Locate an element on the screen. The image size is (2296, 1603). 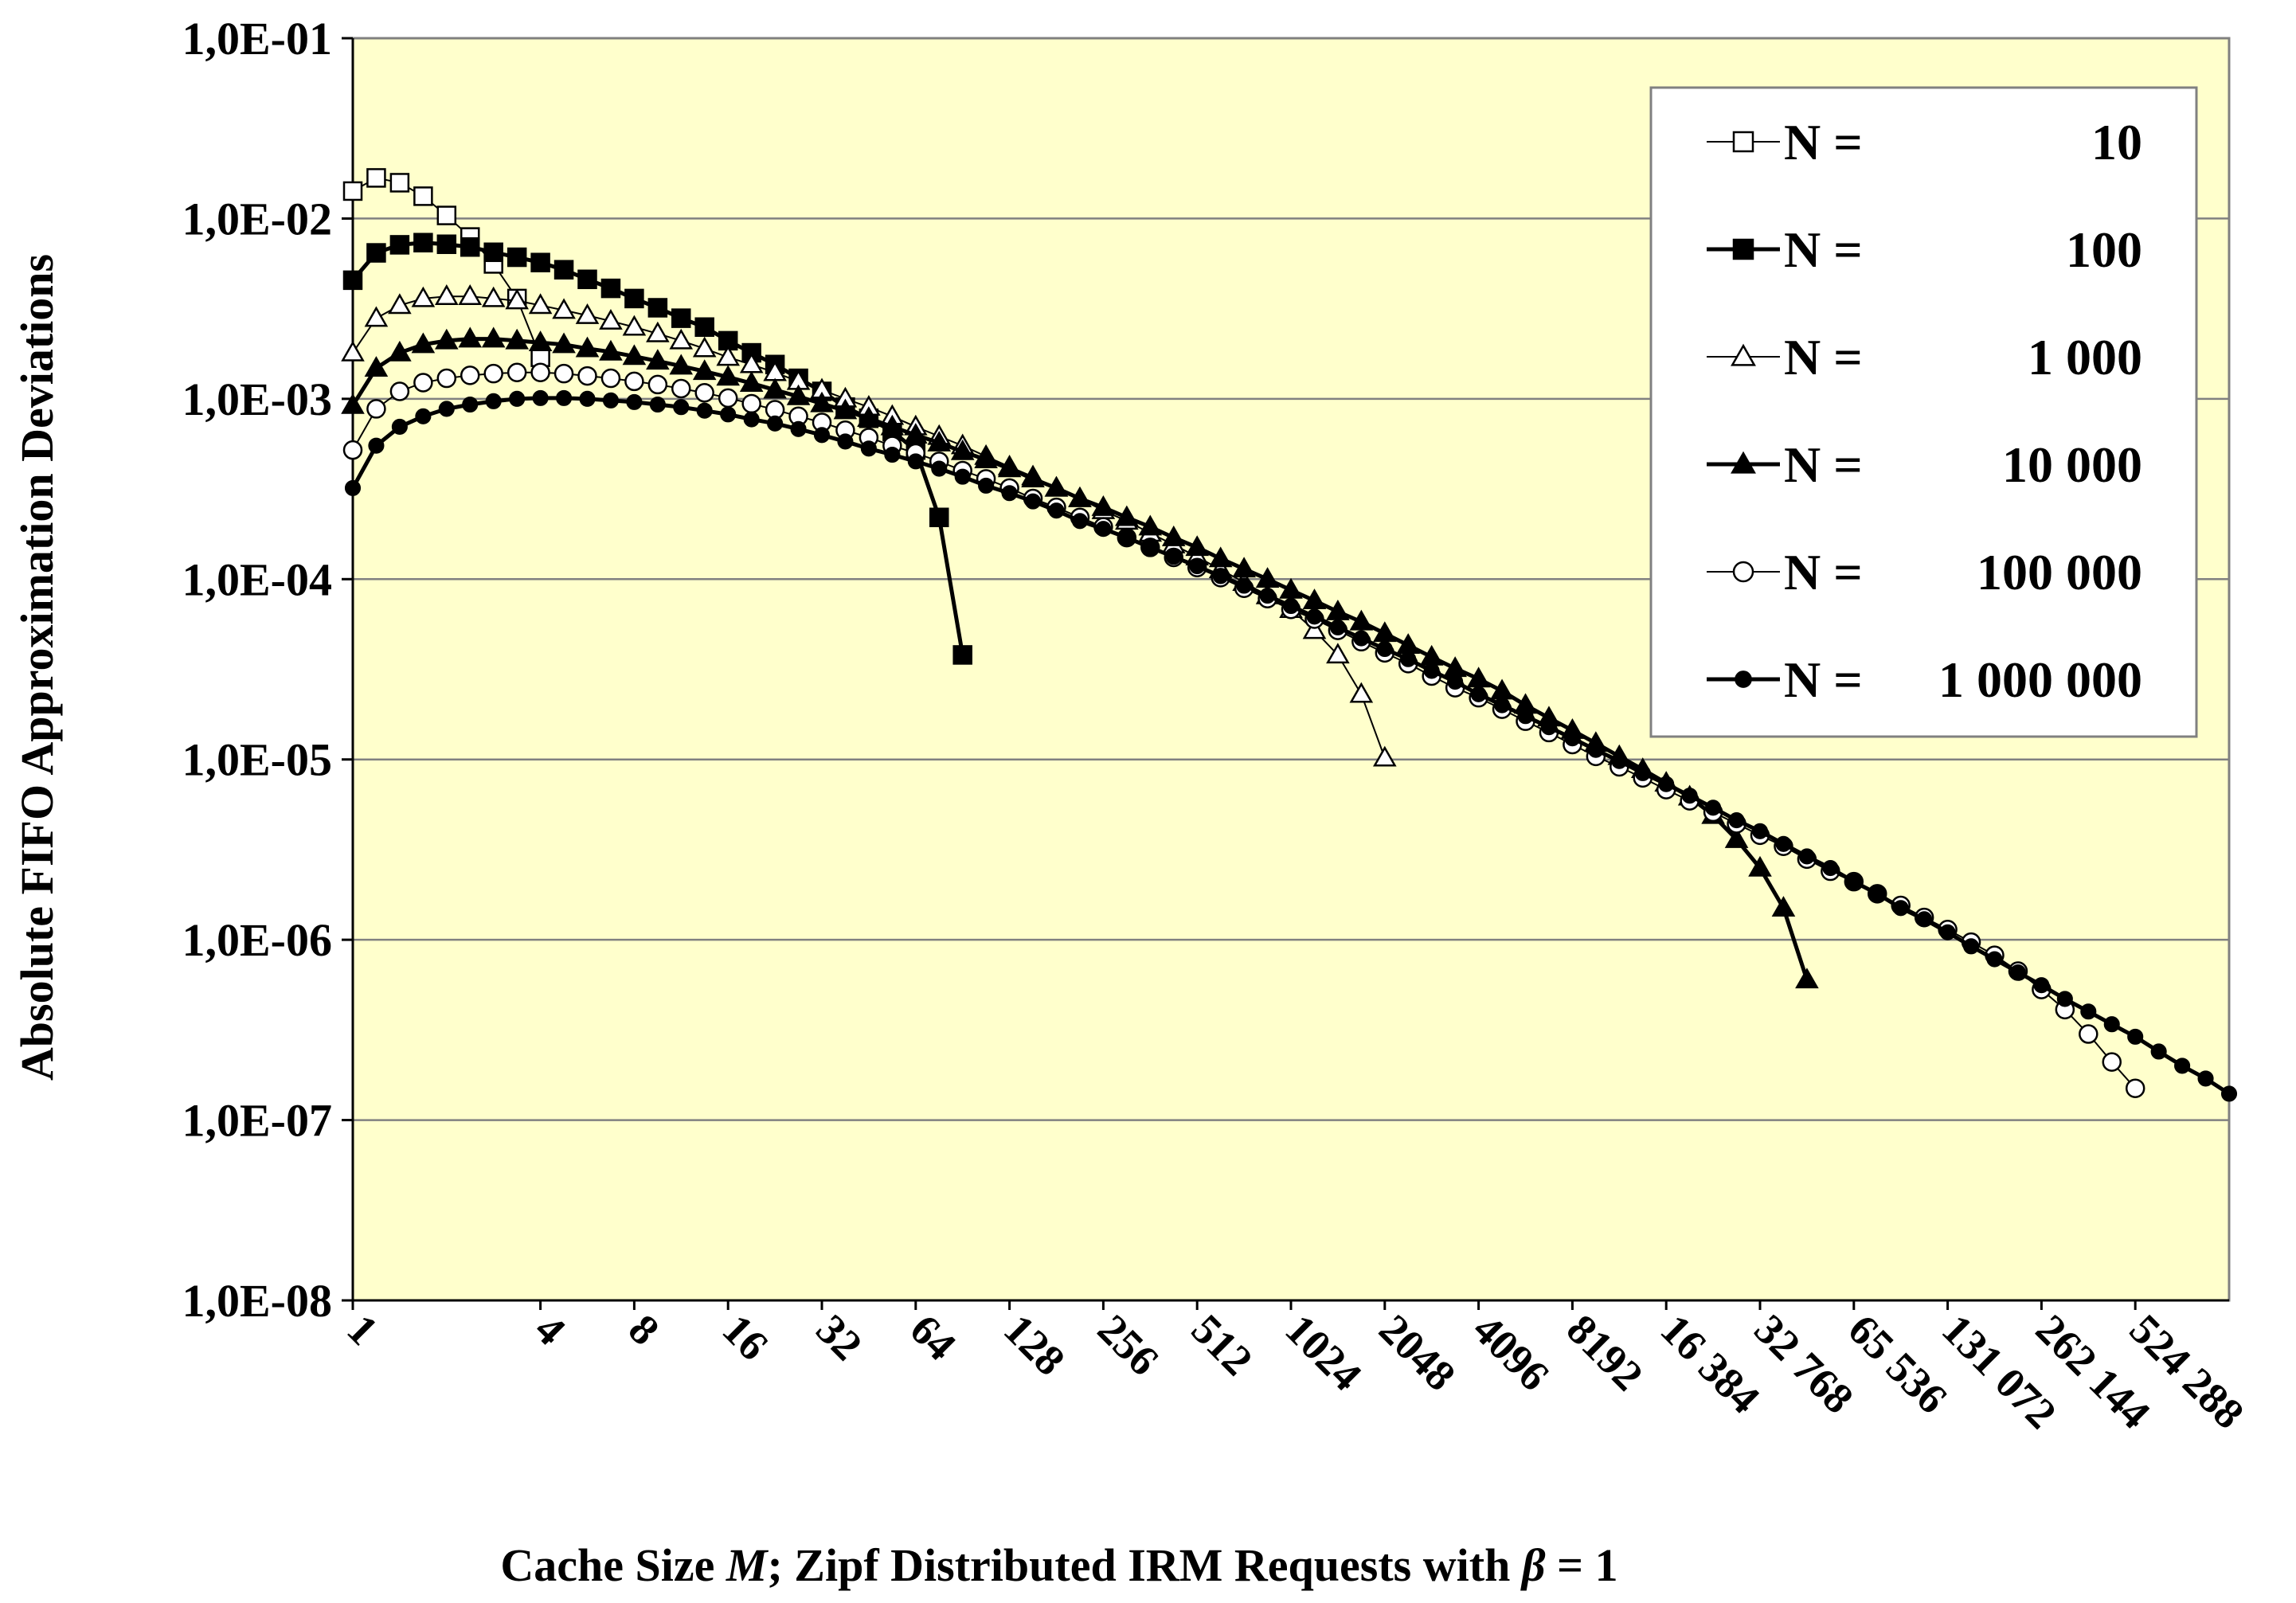
legend-box is located at coordinates (1923, 412).